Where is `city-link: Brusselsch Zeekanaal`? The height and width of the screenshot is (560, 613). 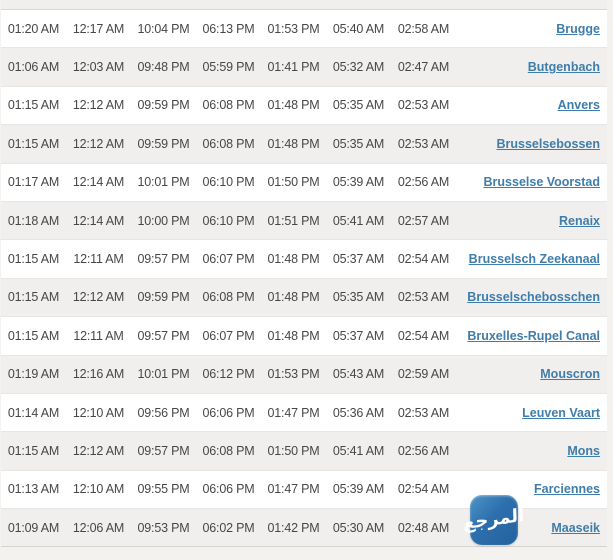 city-link: Brusselsch Zeekanaal is located at coordinates (534, 259).